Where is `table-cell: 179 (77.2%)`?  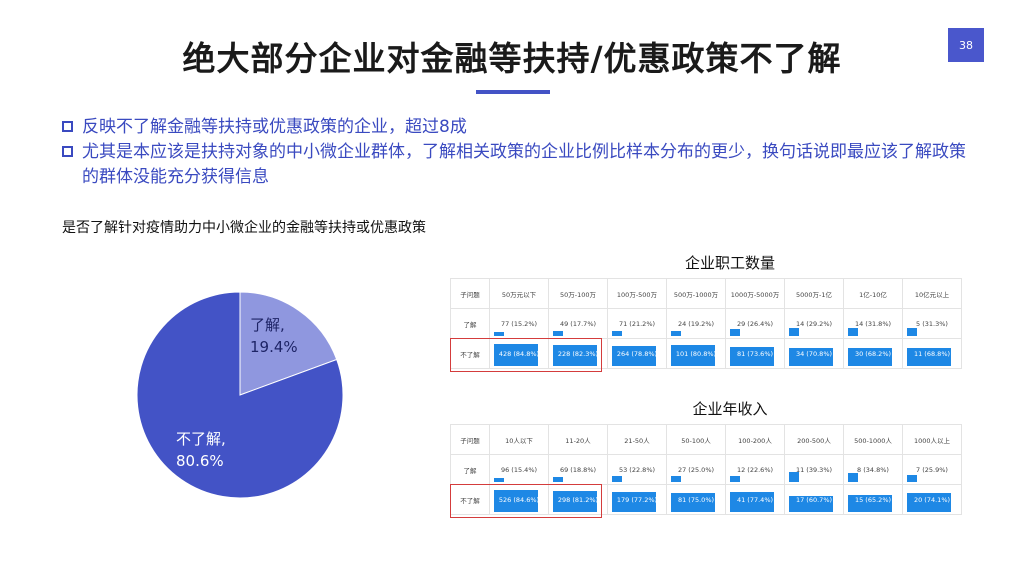
table-cell: 179 (77.2%) is located at coordinates (637, 499).